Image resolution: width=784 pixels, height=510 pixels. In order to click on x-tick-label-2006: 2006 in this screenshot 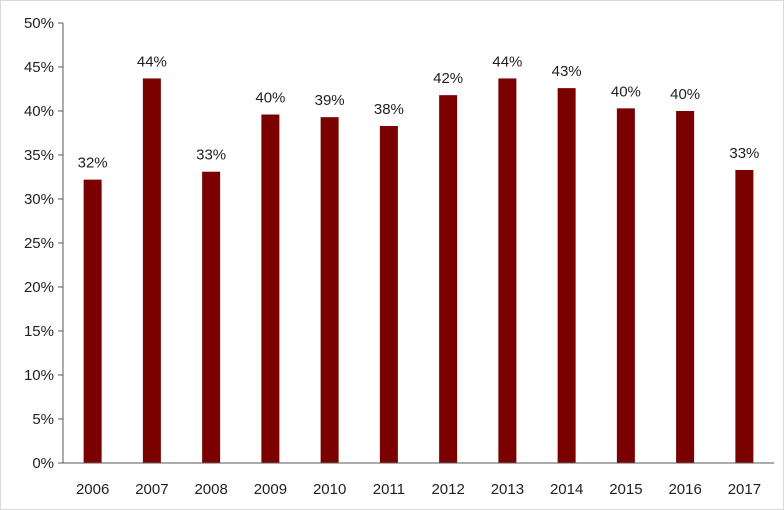, I will do `click(92, 489)`.